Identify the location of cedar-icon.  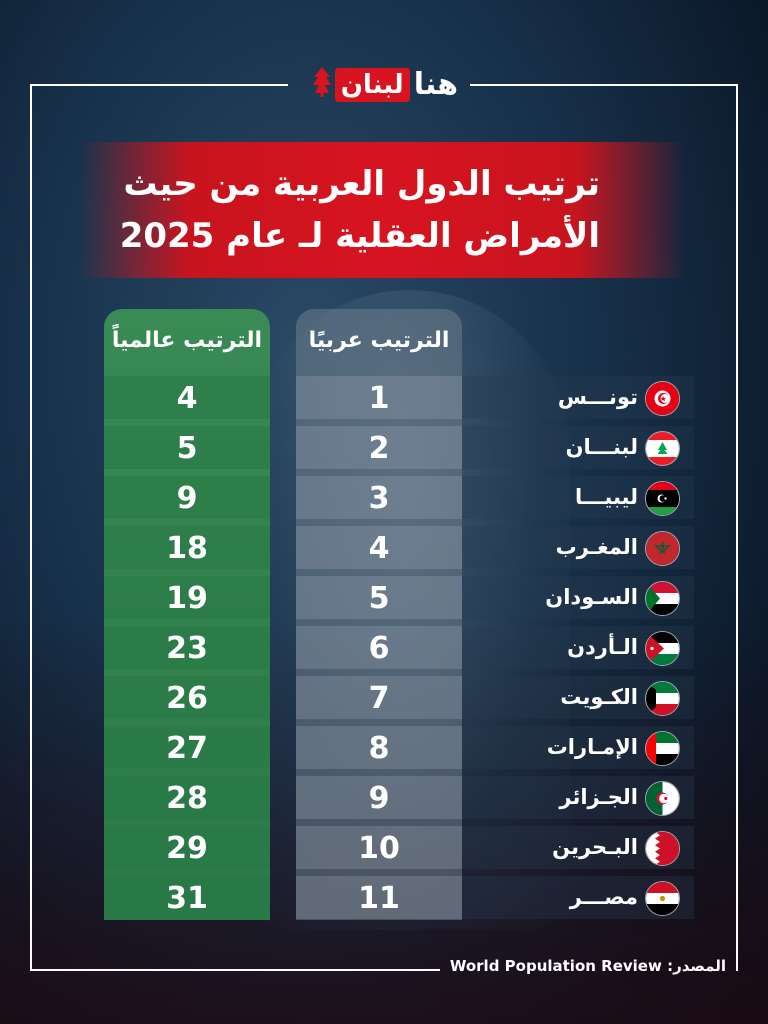
(321, 85).